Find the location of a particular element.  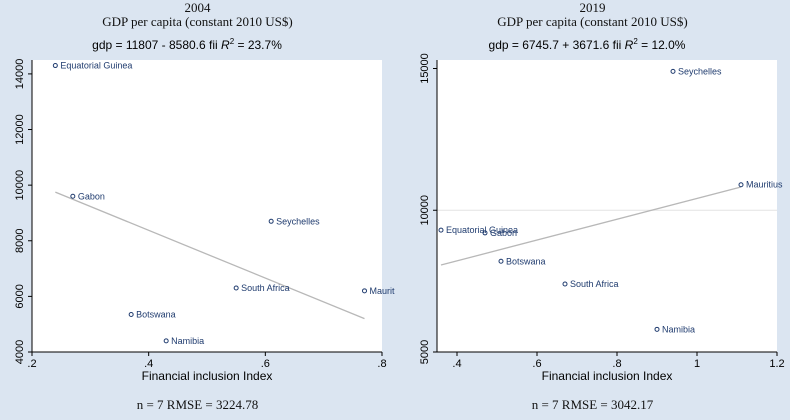

point-label: Mauritius is located at coordinates (764, 185).